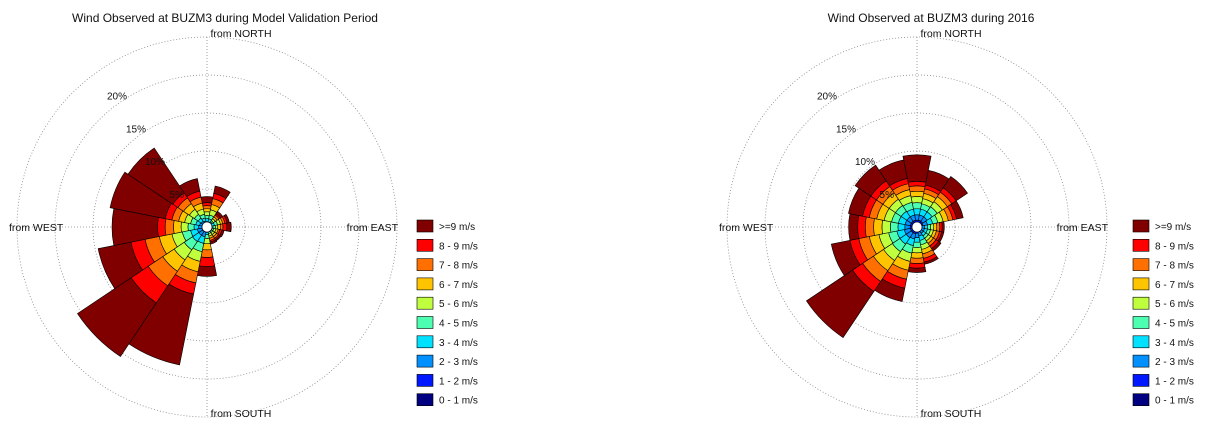 This screenshot has width=1213, height=424. I want to click on chart-title: Wind Observed at BUZM3 during 2016, so click(931, 18).